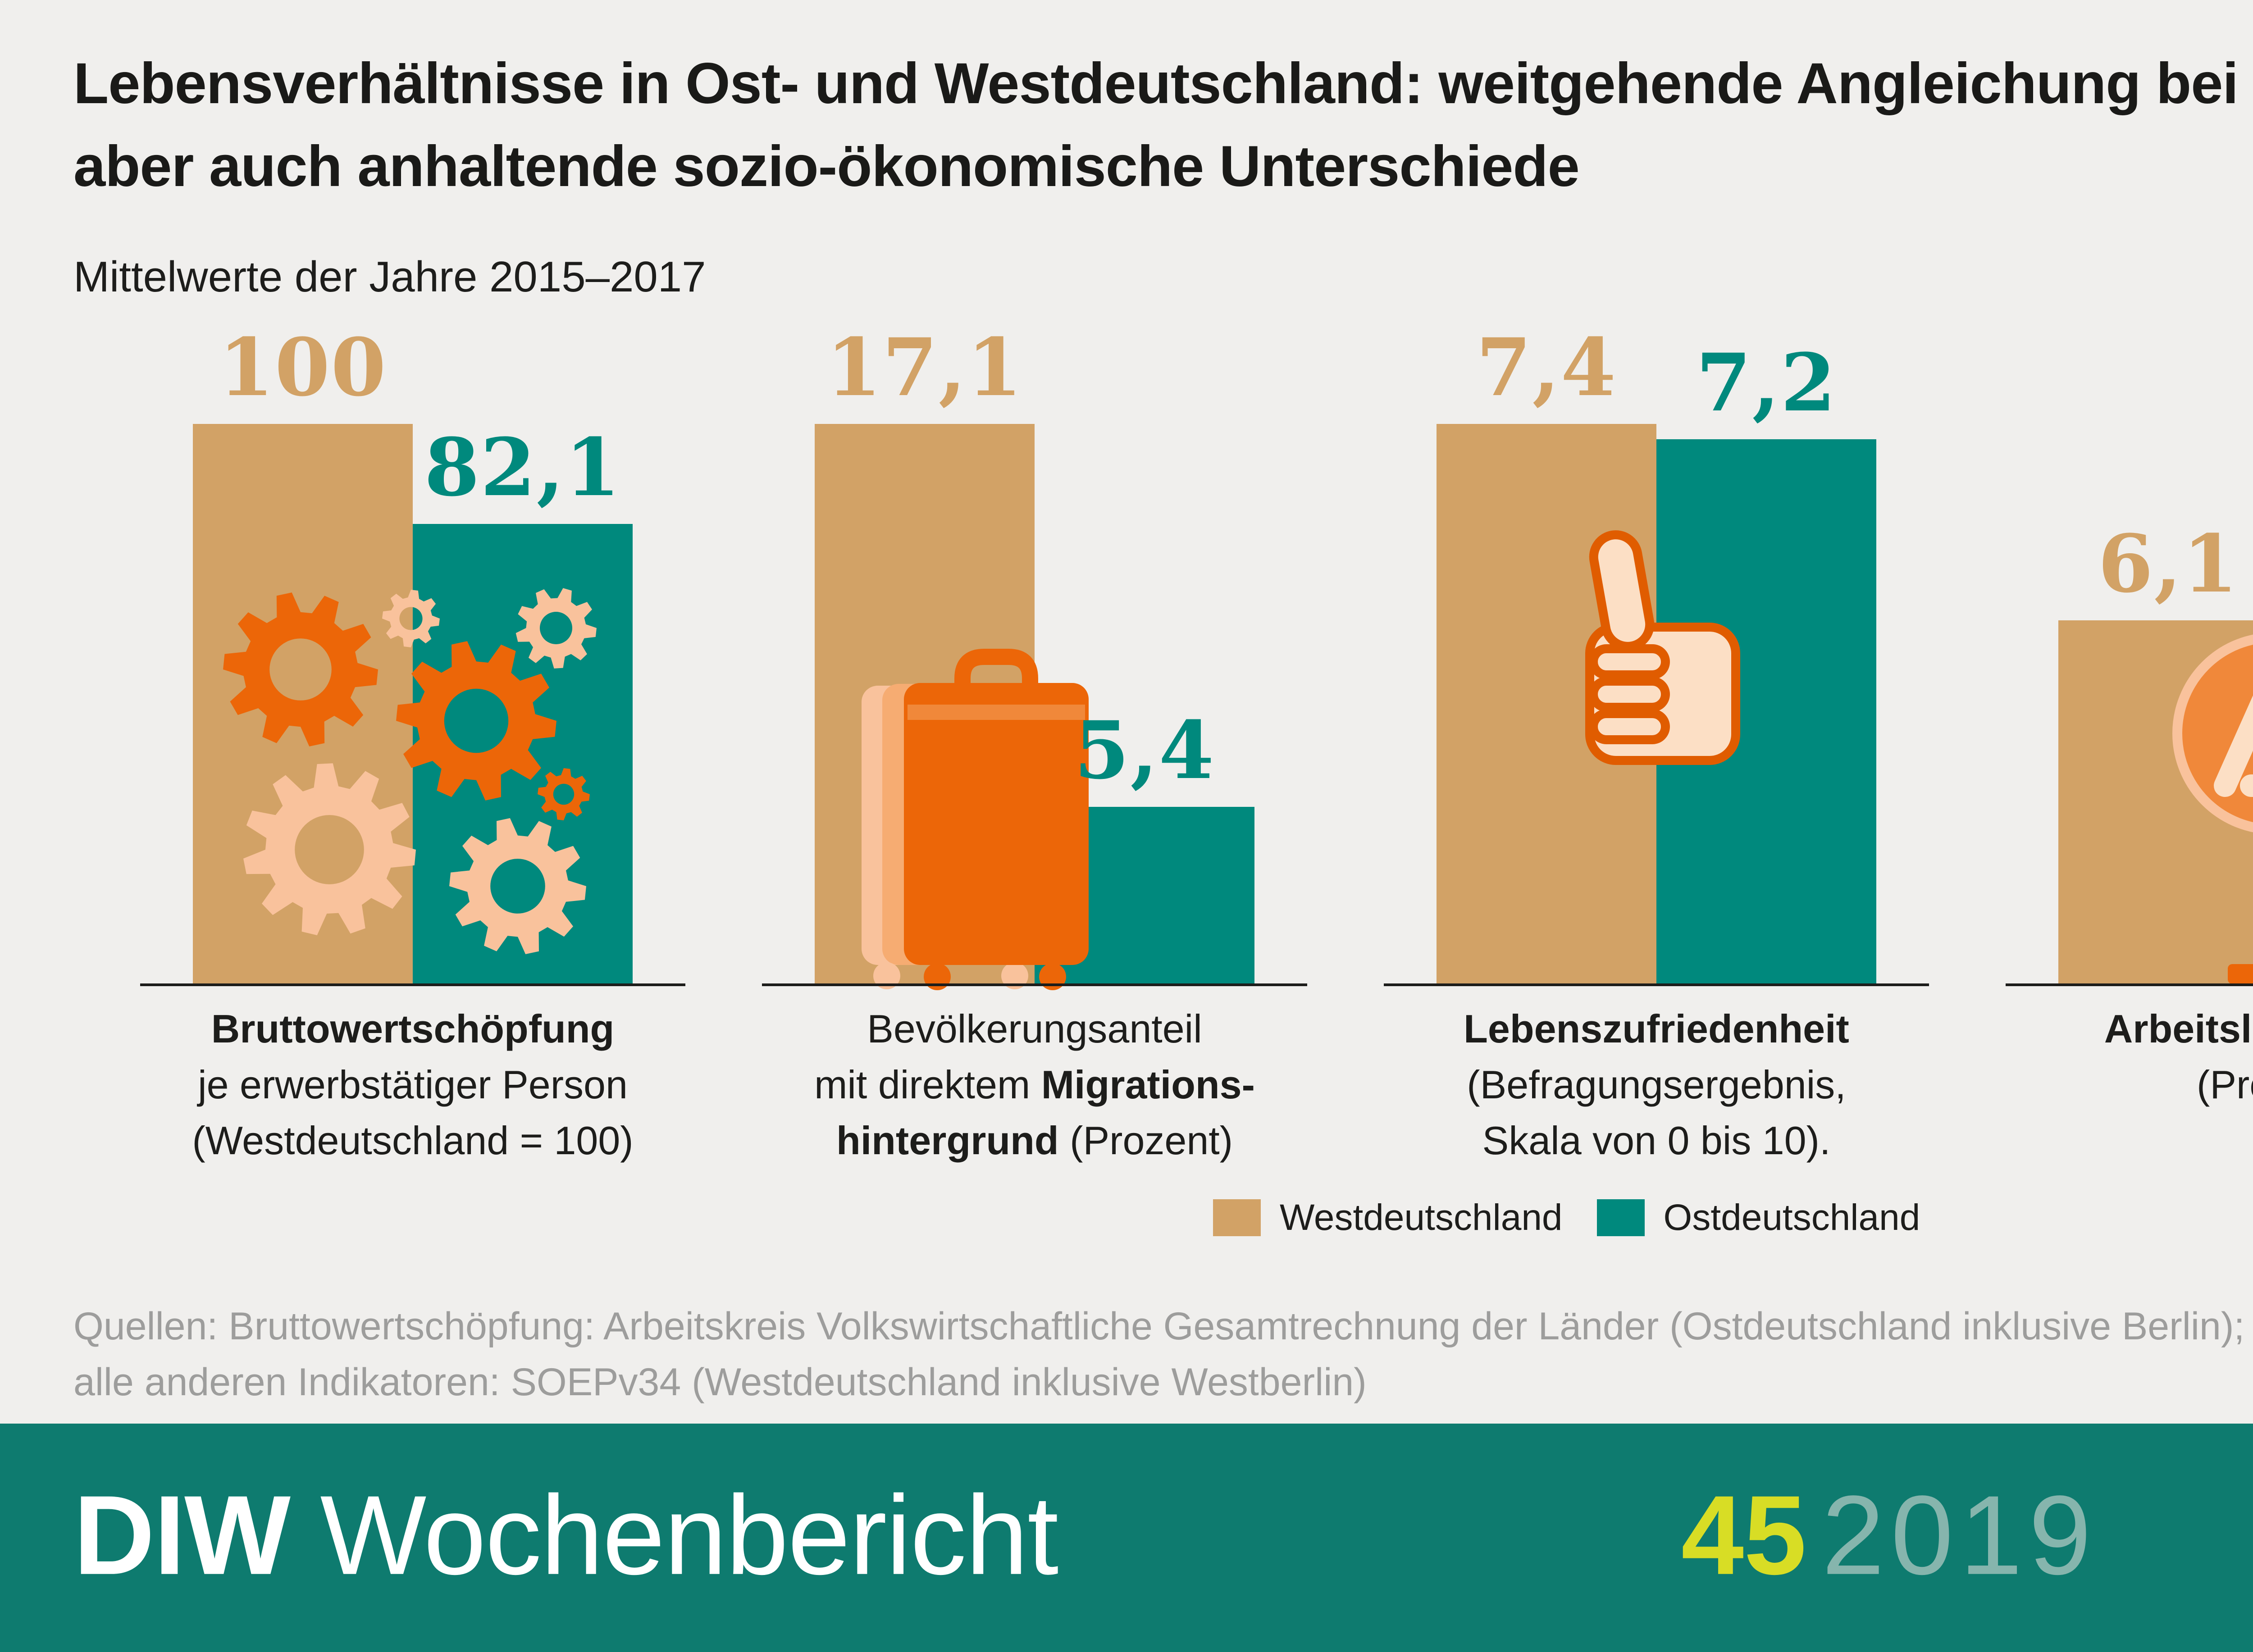  I want to click on masthead-bold: DIW, so click(182, 1535).